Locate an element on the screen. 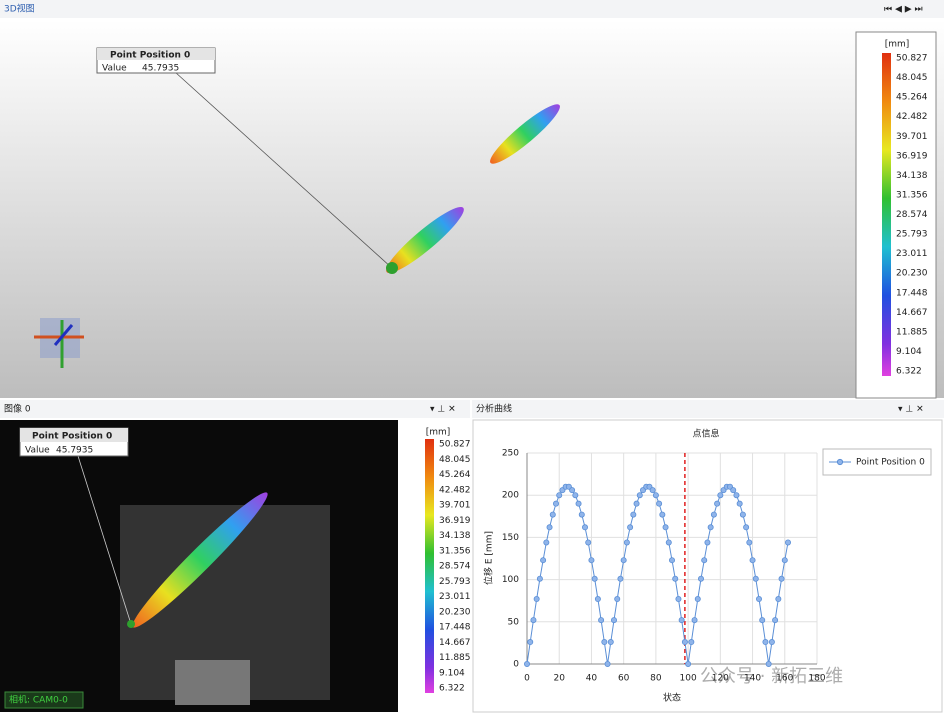  legend-label: Point Position 0 is located at coordinates (890, 463).